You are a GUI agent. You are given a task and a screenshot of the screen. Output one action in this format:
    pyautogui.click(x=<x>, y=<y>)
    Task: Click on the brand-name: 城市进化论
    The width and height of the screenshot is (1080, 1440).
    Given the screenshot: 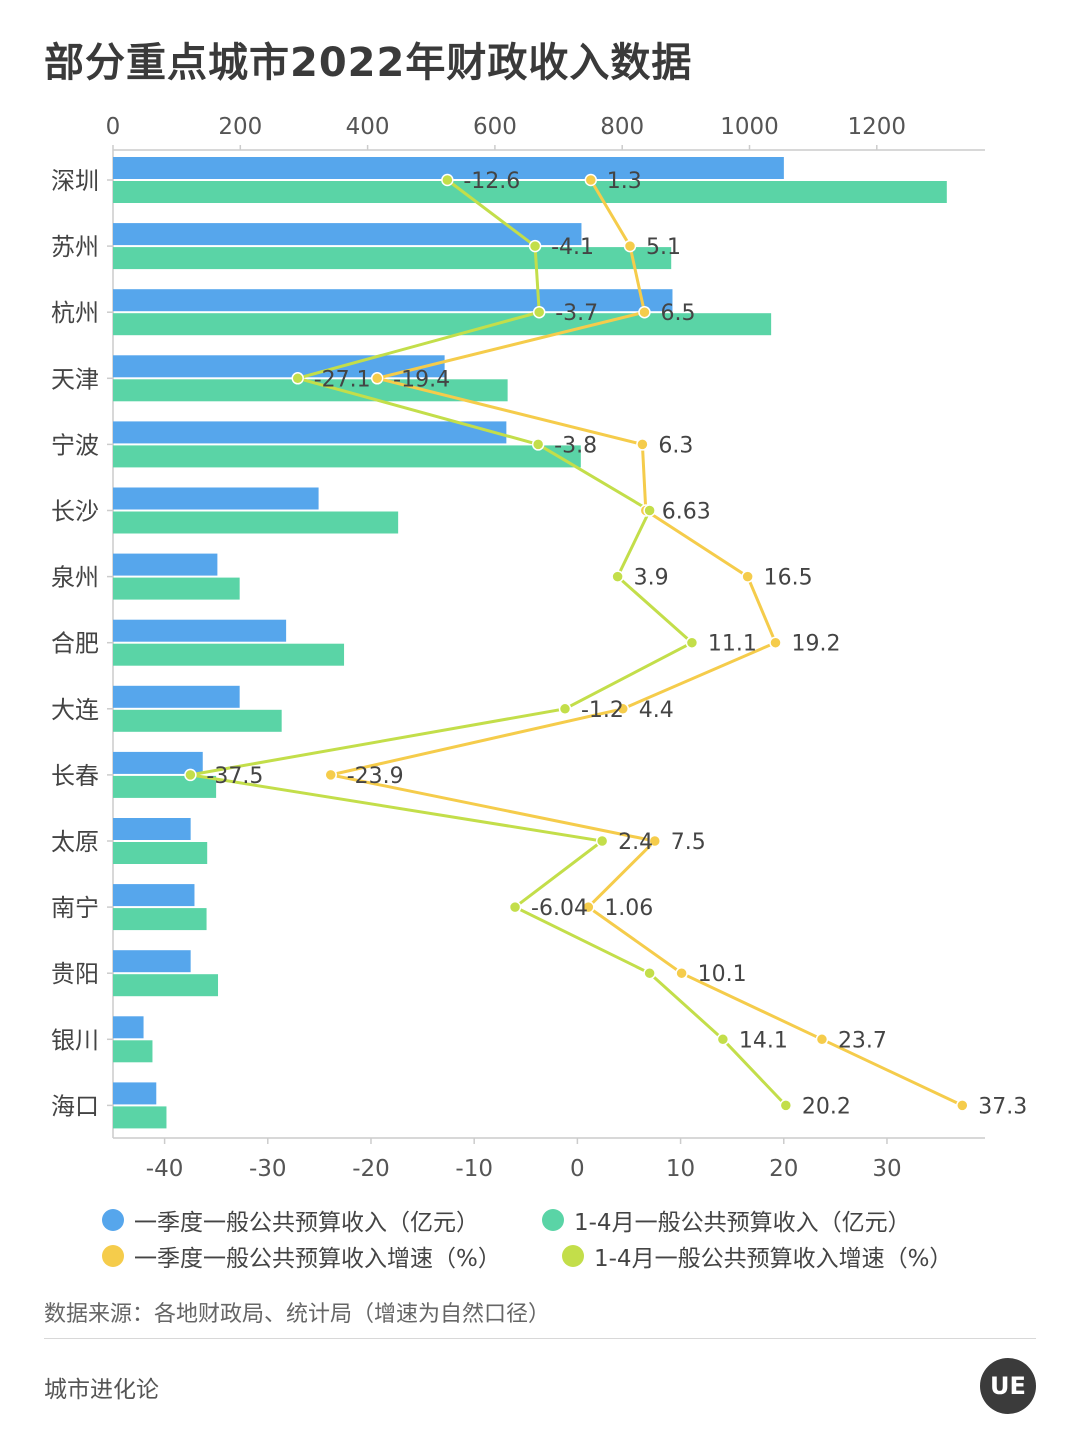 What is the action you would take?
    pyautogui.click(x=101, y=1390)
    